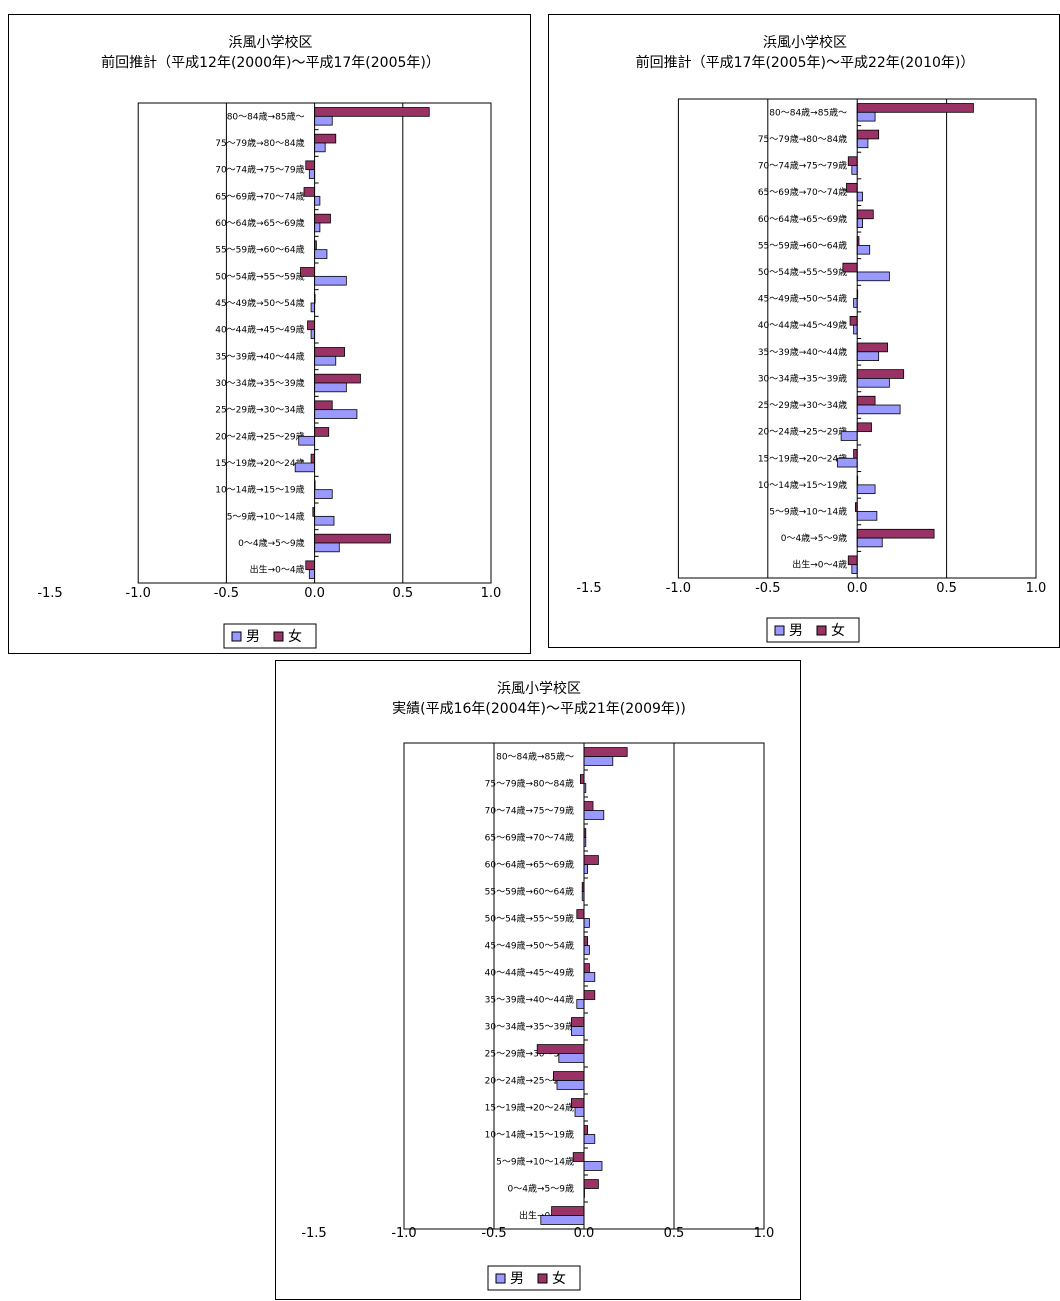 The height and width of the screenshot is (1301, 1060). Describe the element at coordinates (529, 784) in the screenshot. I see `category-label: 75～79歳→80～84歳` at that location.